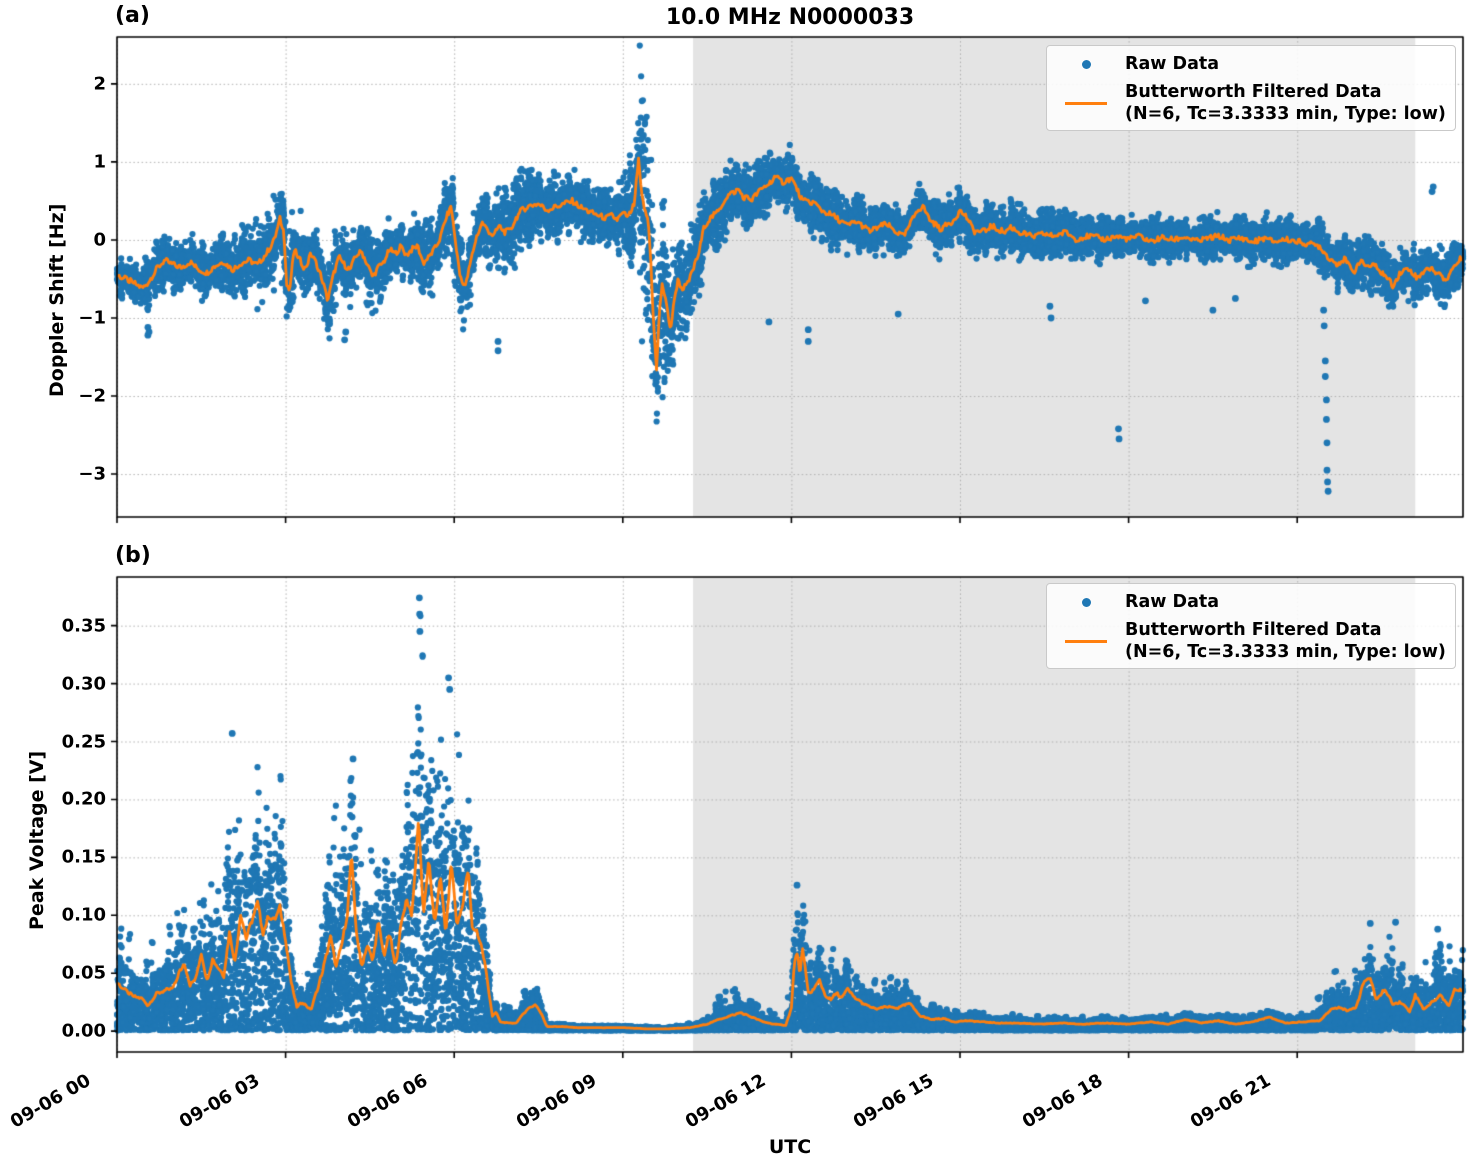 The height and width of the screenshot is (1172, 1472). Describe the element at coordinates (92, 396) in the screenshot. I see `y-tick-label: −2` at that location.